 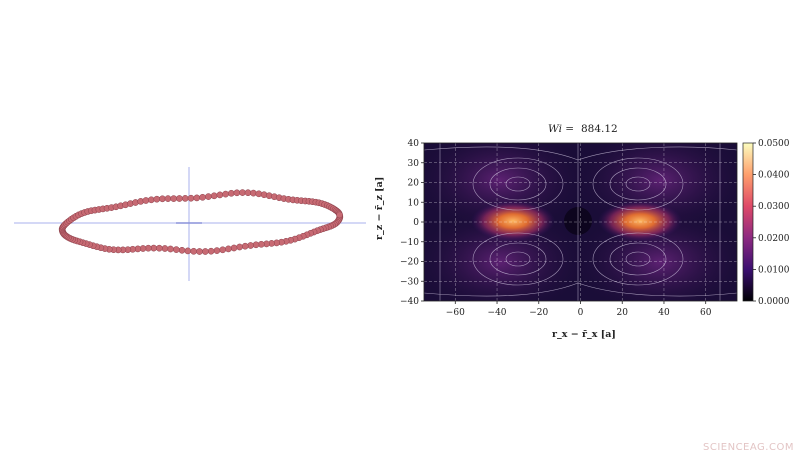 I want to click on y-tick-label: 30, so click(x=414, y=164).